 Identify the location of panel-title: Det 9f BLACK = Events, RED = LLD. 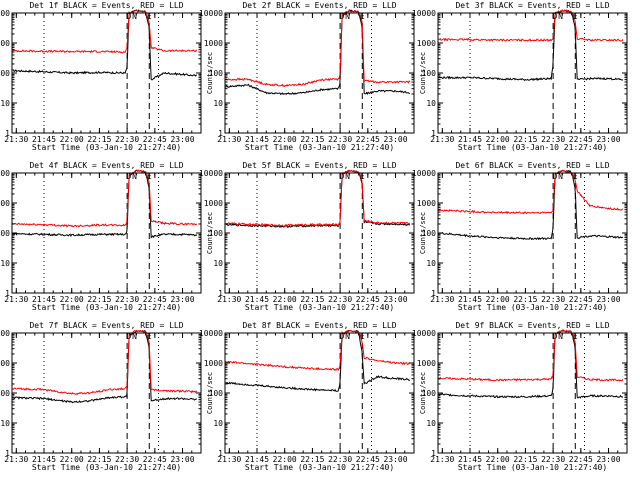
(532, 325).